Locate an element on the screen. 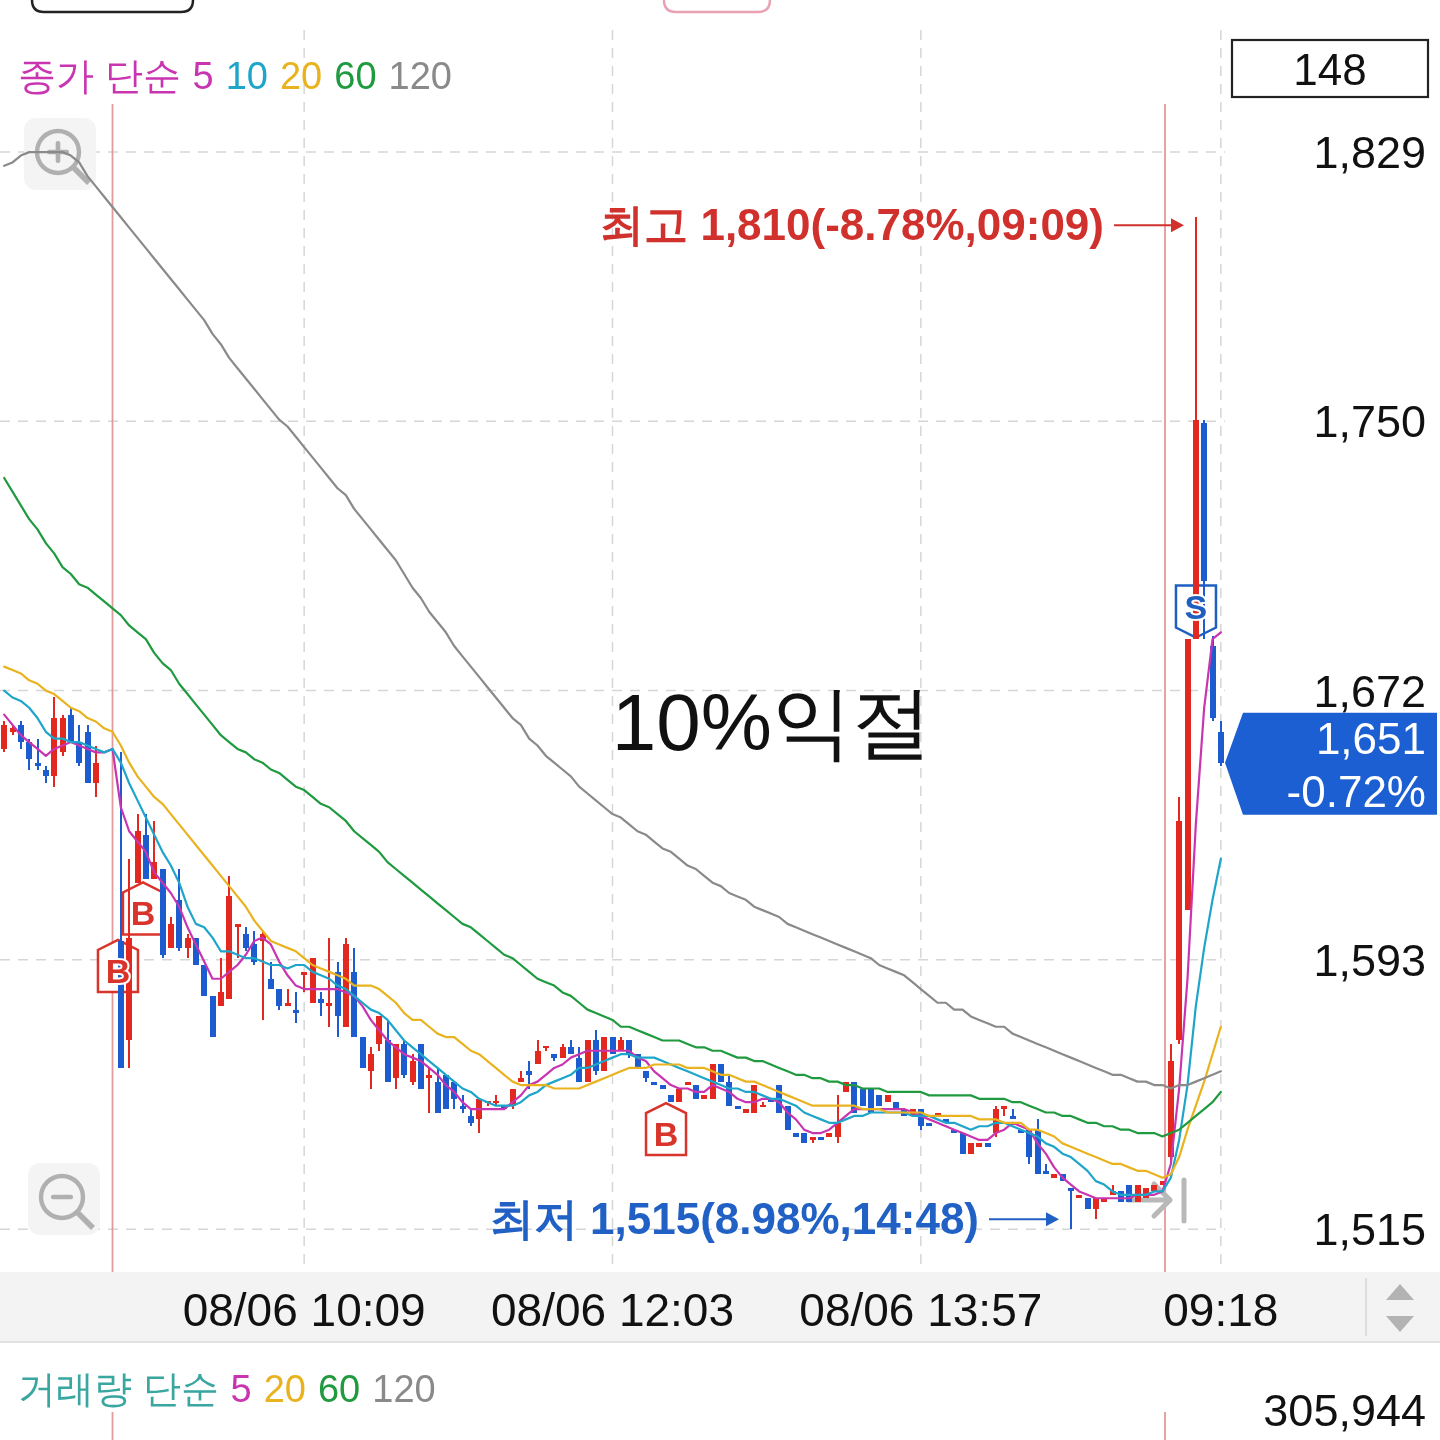 This screenshot has height=1440, width=1440. annotation: 최저 1,515(8.98%,14:48) is located at coordinates (734, 1219).